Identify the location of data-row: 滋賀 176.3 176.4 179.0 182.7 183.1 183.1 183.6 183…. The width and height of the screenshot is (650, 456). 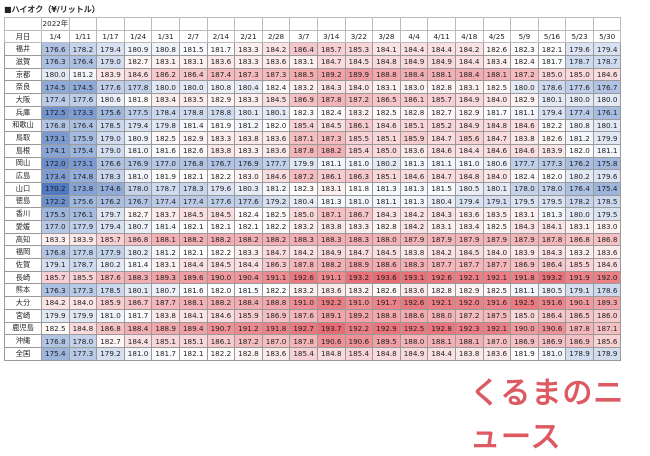
(313, 62).